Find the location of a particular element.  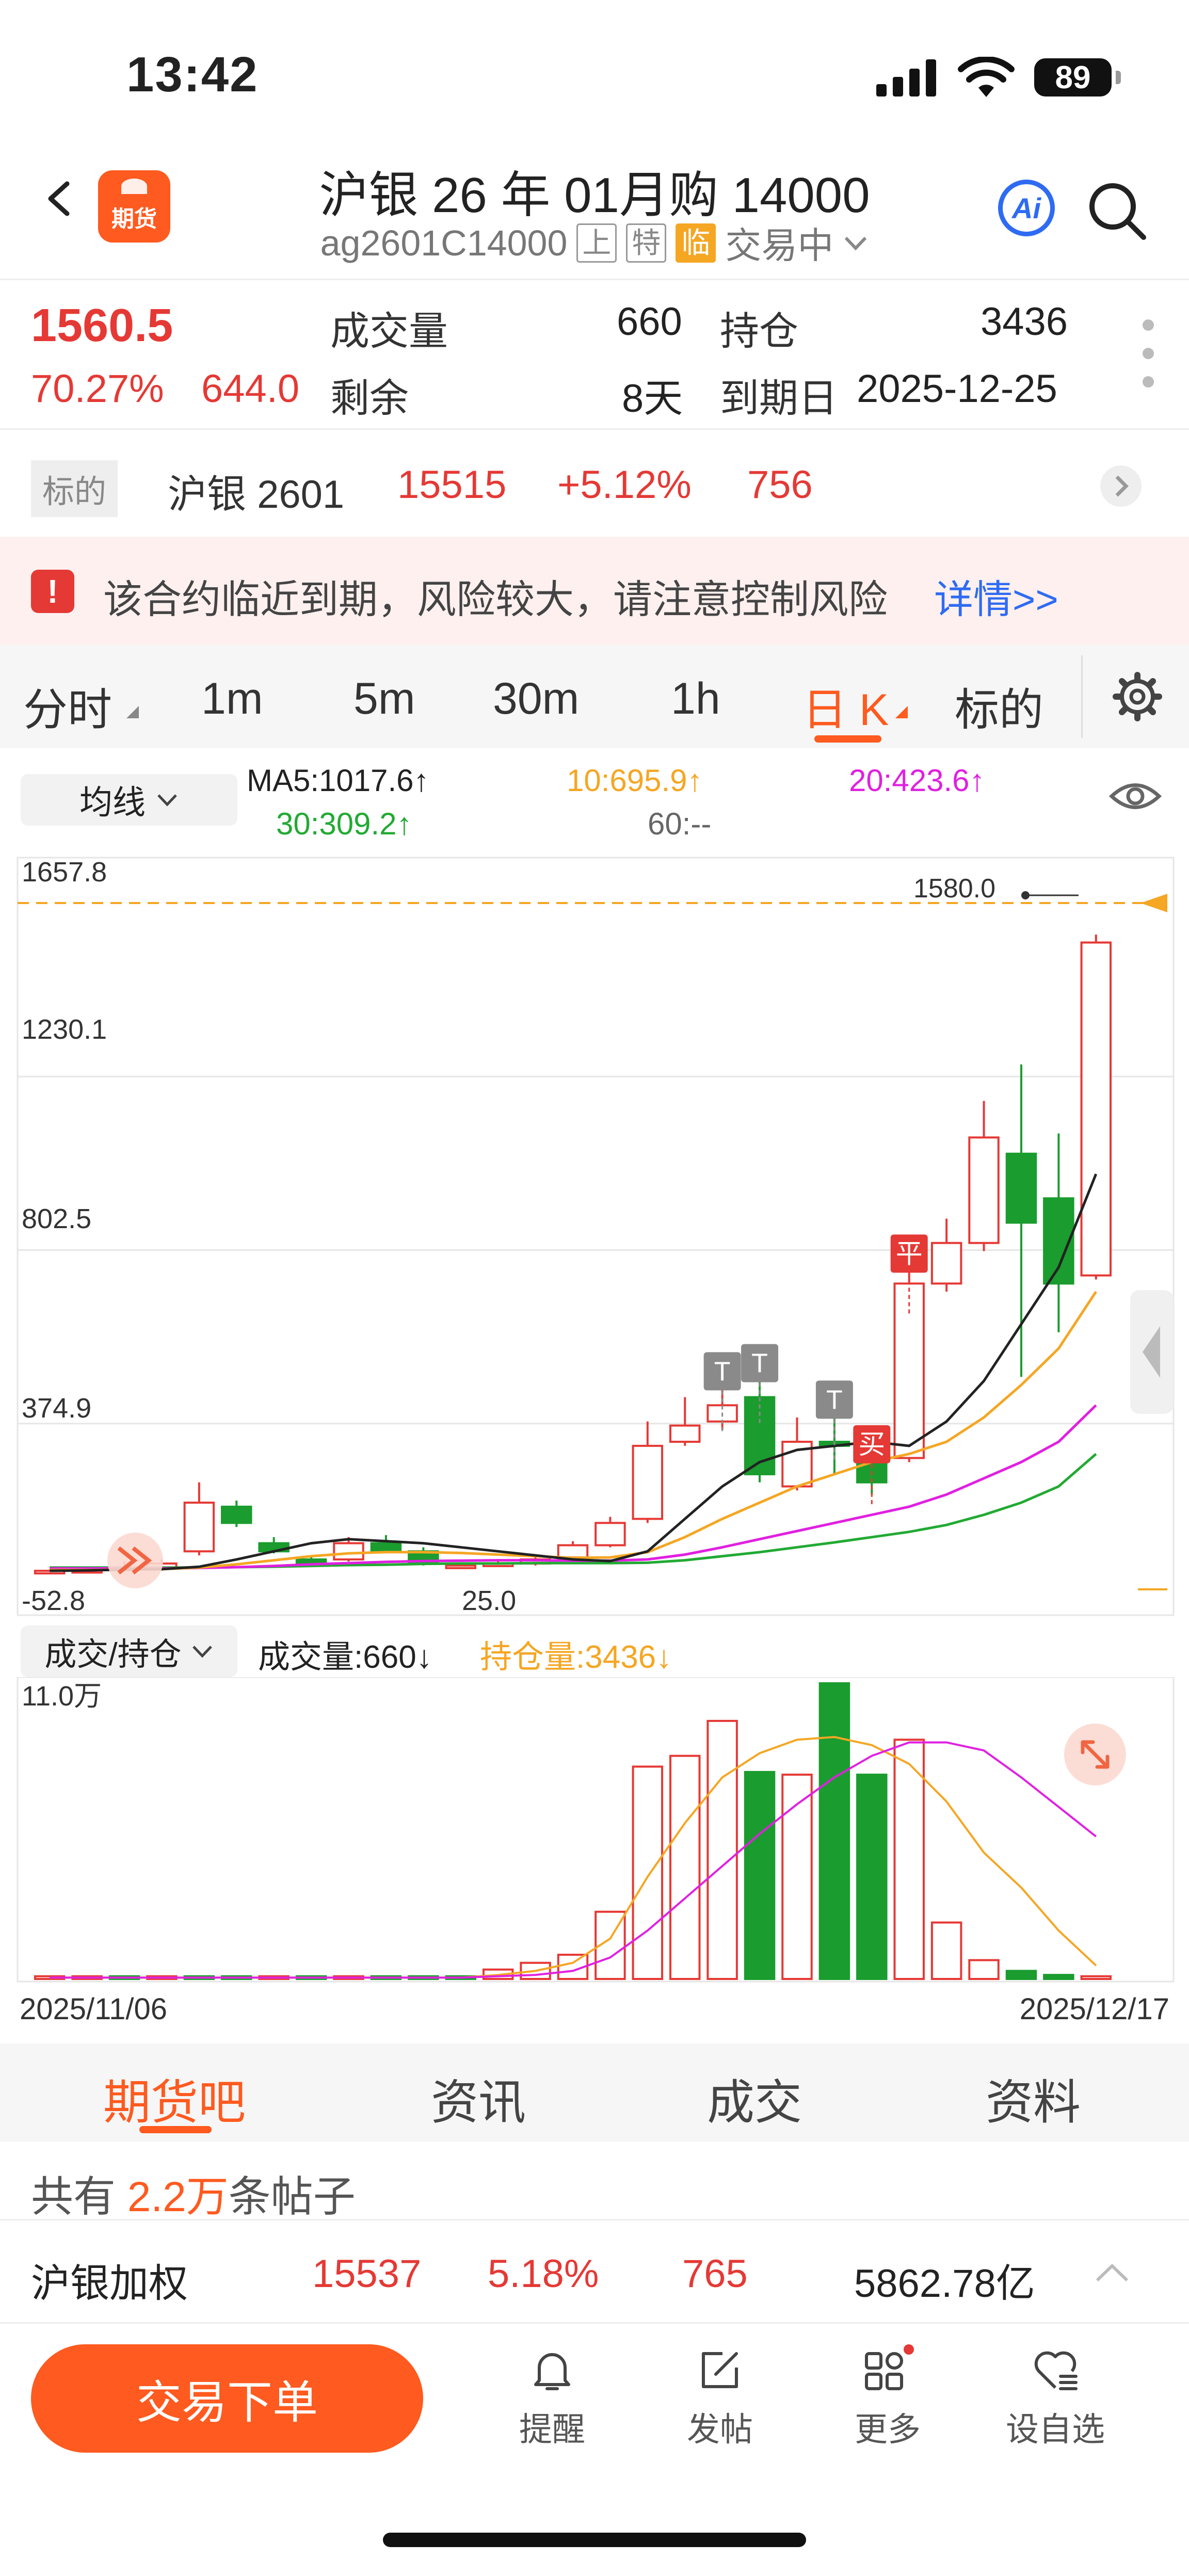

chevron-right-icon is located at coordinates (1121, 486).